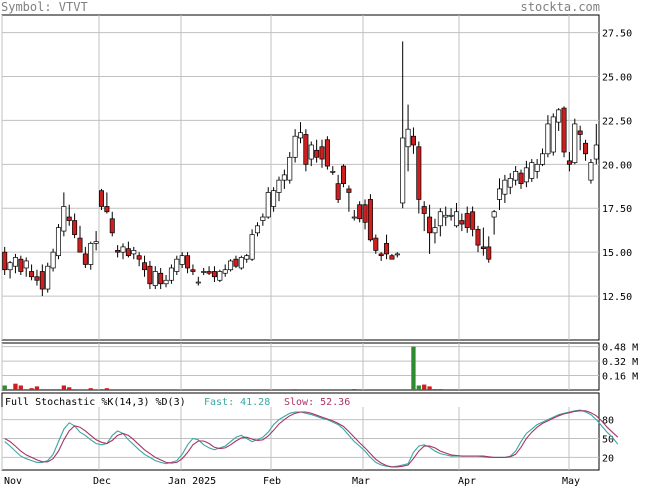  Describe the element at coordinates (272, 481) in the screenshot. I see `x-tick-label: Feb` at that location.